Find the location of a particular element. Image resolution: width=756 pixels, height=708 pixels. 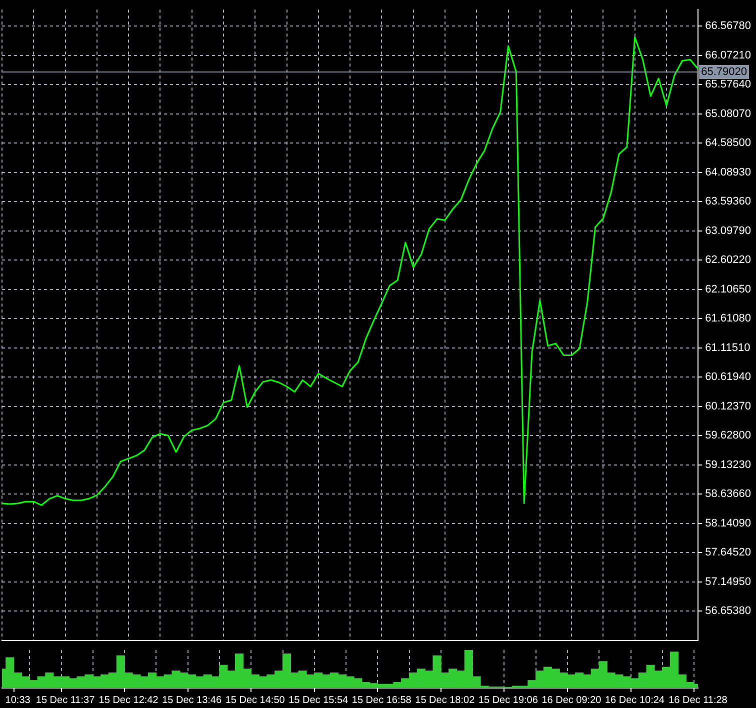

y-tick-label: 64.58500 is located at coordinates (728, 143).